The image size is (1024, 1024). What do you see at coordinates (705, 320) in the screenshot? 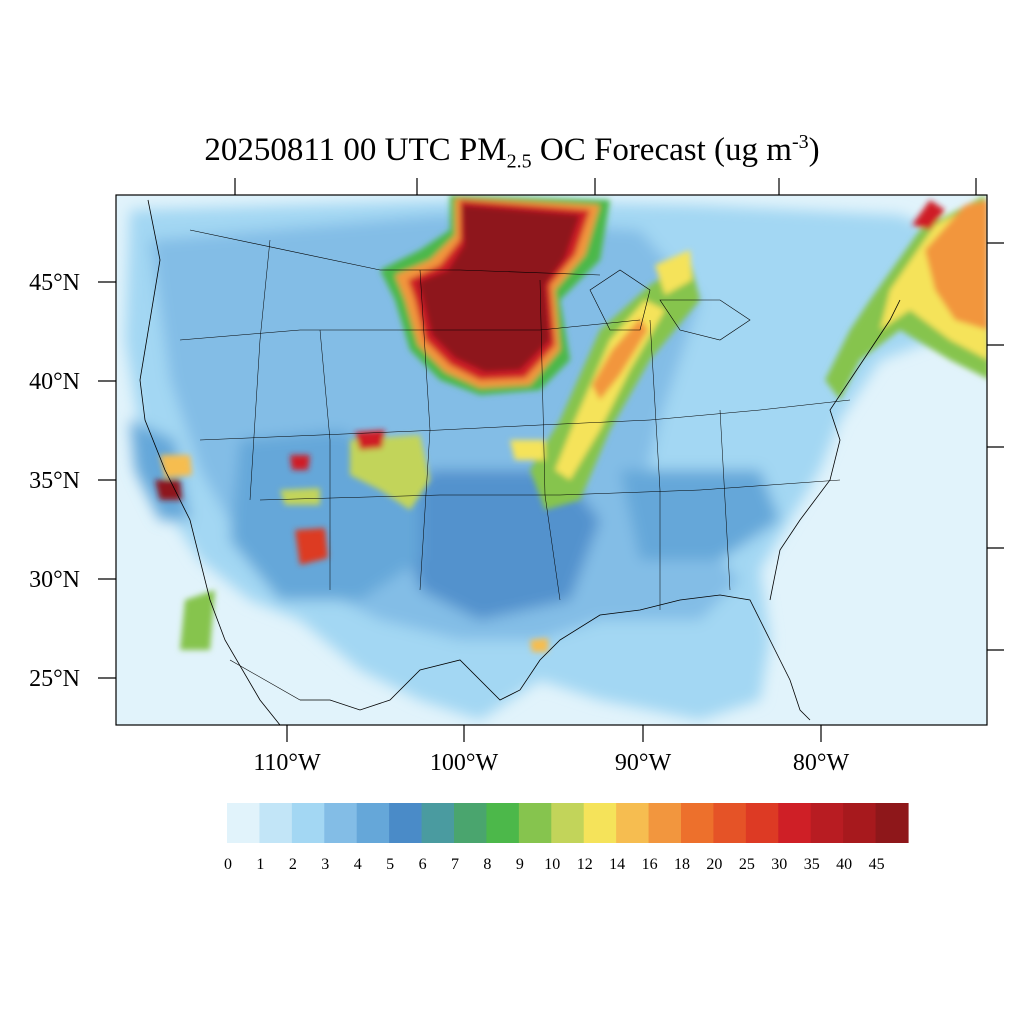
I see `great-lakes-east` at bounding box center [705, 320].